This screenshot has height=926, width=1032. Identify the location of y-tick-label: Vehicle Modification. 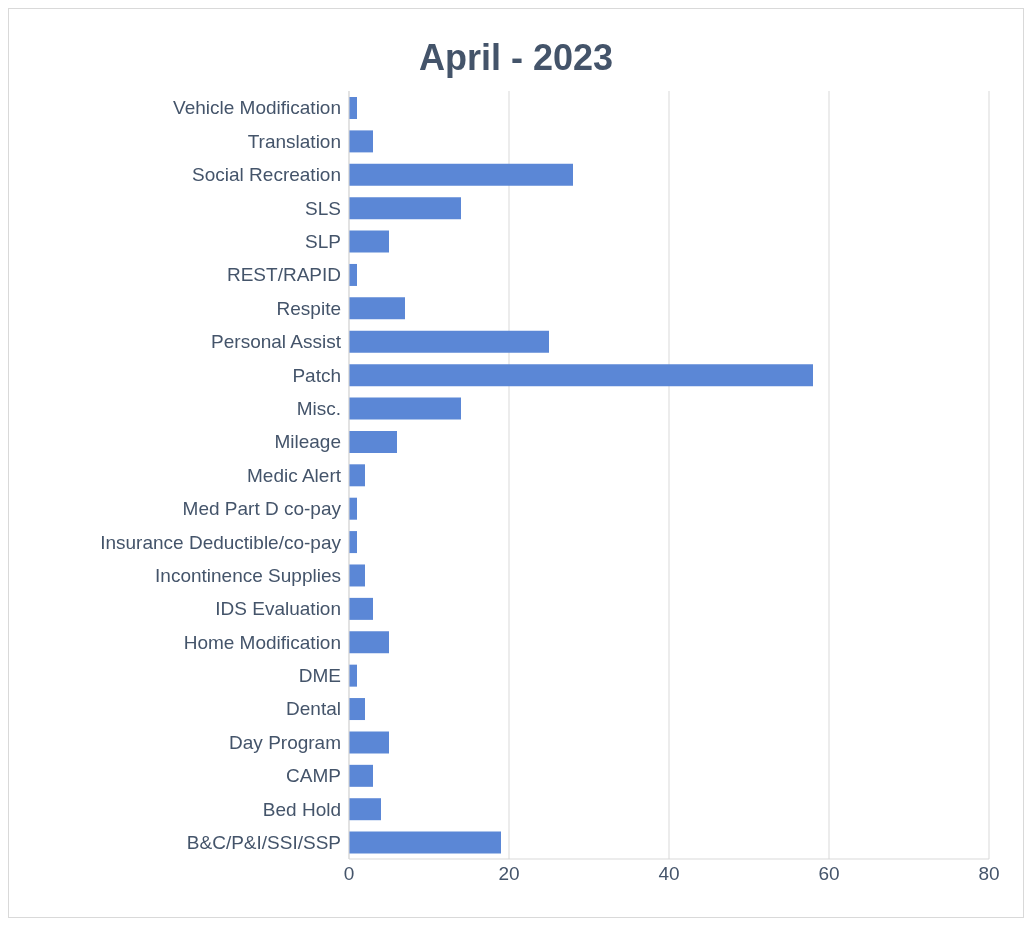
(257, 108).